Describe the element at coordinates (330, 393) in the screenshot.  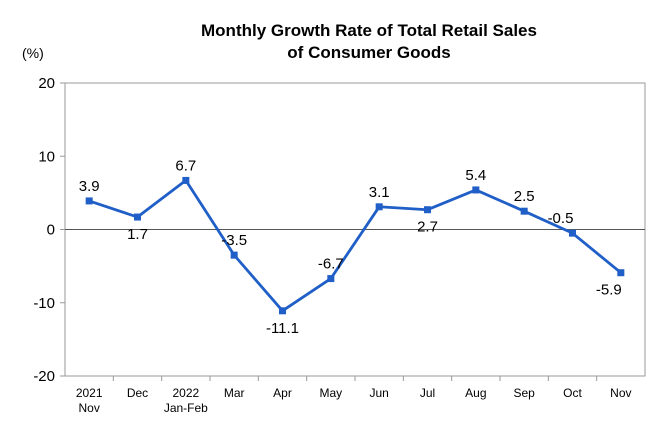
I see `x-tick-label: May` at that location.